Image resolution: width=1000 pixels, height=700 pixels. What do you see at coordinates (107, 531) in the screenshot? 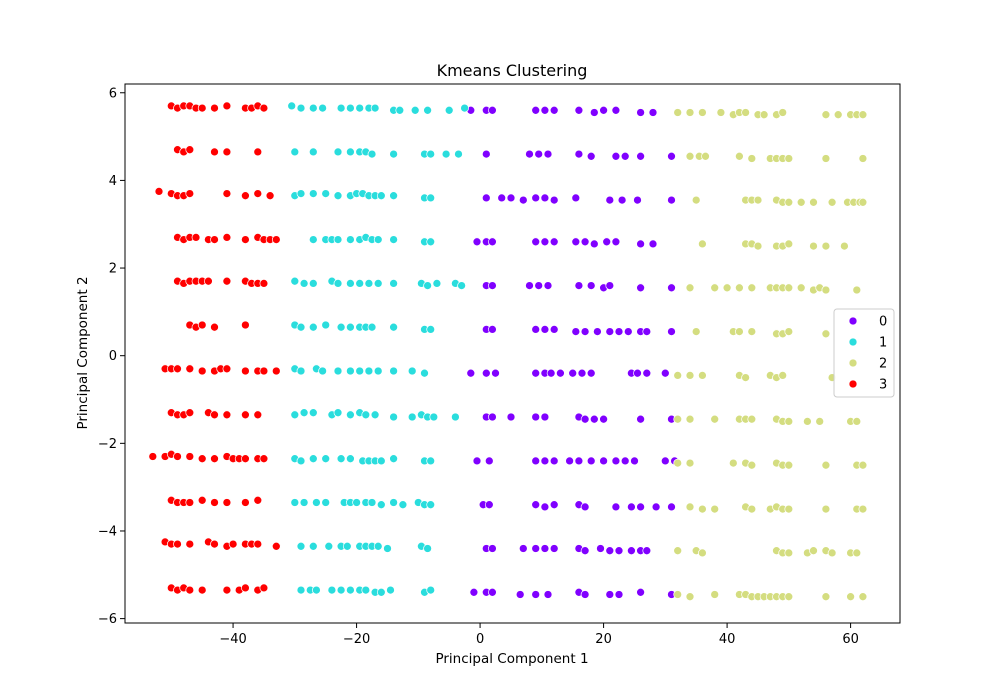
I see `y-tick-label: −4` at bounding box center [107, 531].